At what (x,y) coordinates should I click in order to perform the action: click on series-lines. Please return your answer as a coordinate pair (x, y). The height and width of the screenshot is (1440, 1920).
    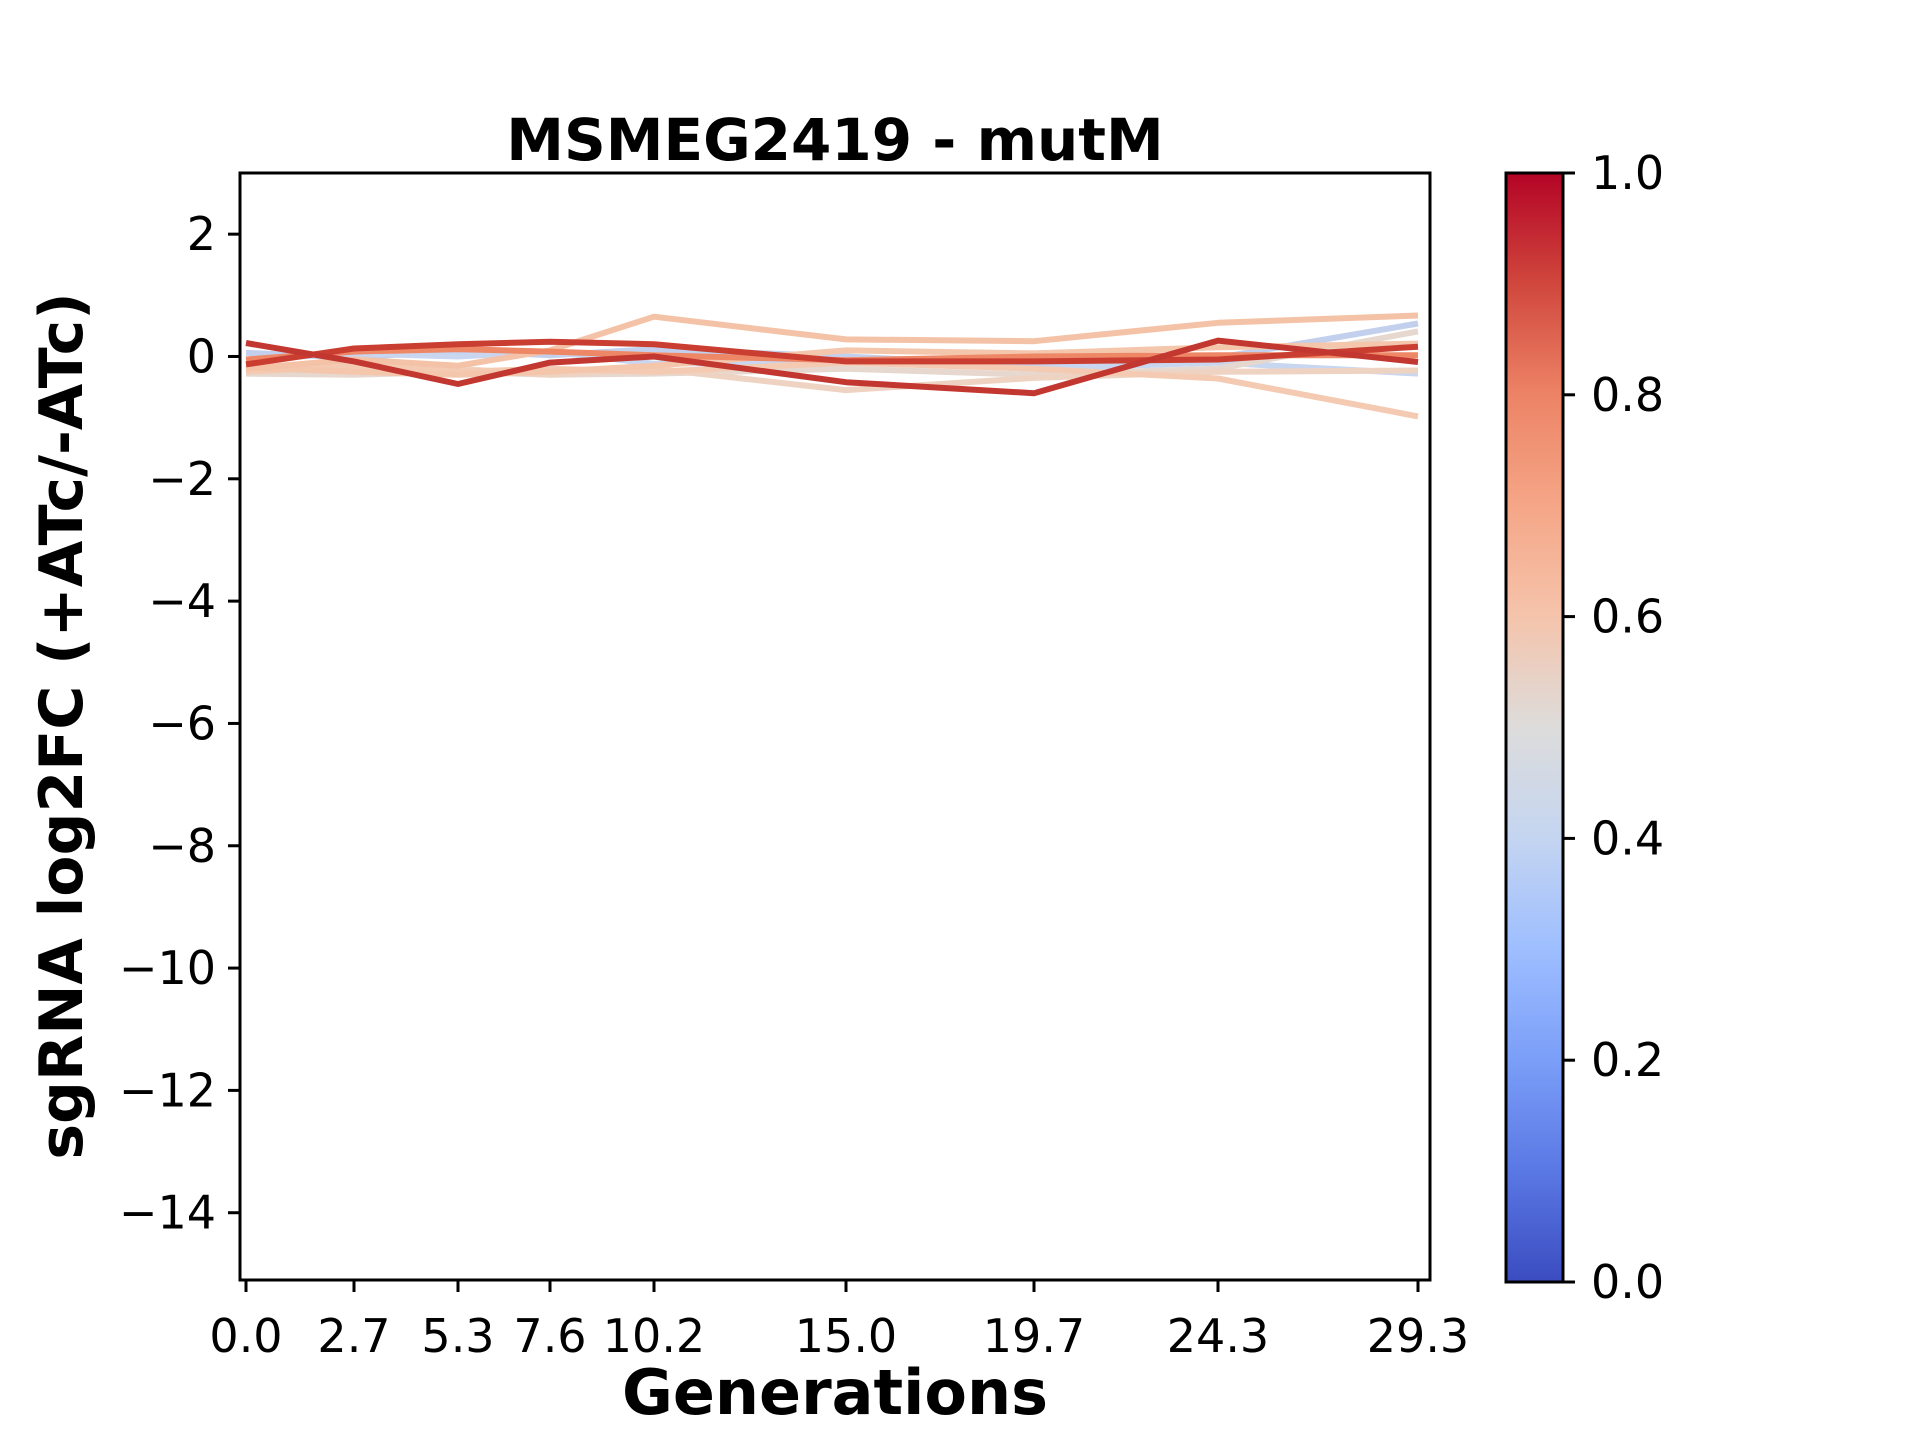
    Looking at the image, I should click on (832, 366).